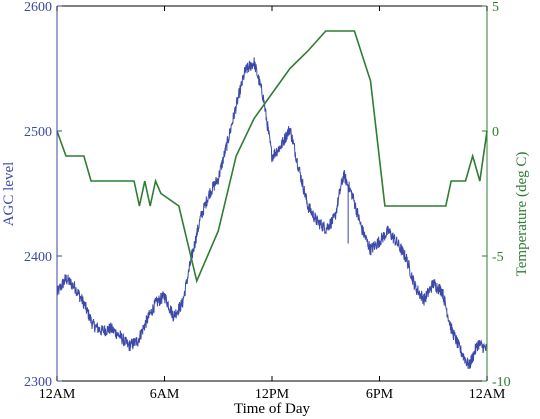 This screenshot has width=540, height=419. Describe the element at coordinates (165, 394) in the screenshot. I see `x-tick-label: 6AM` at that location.